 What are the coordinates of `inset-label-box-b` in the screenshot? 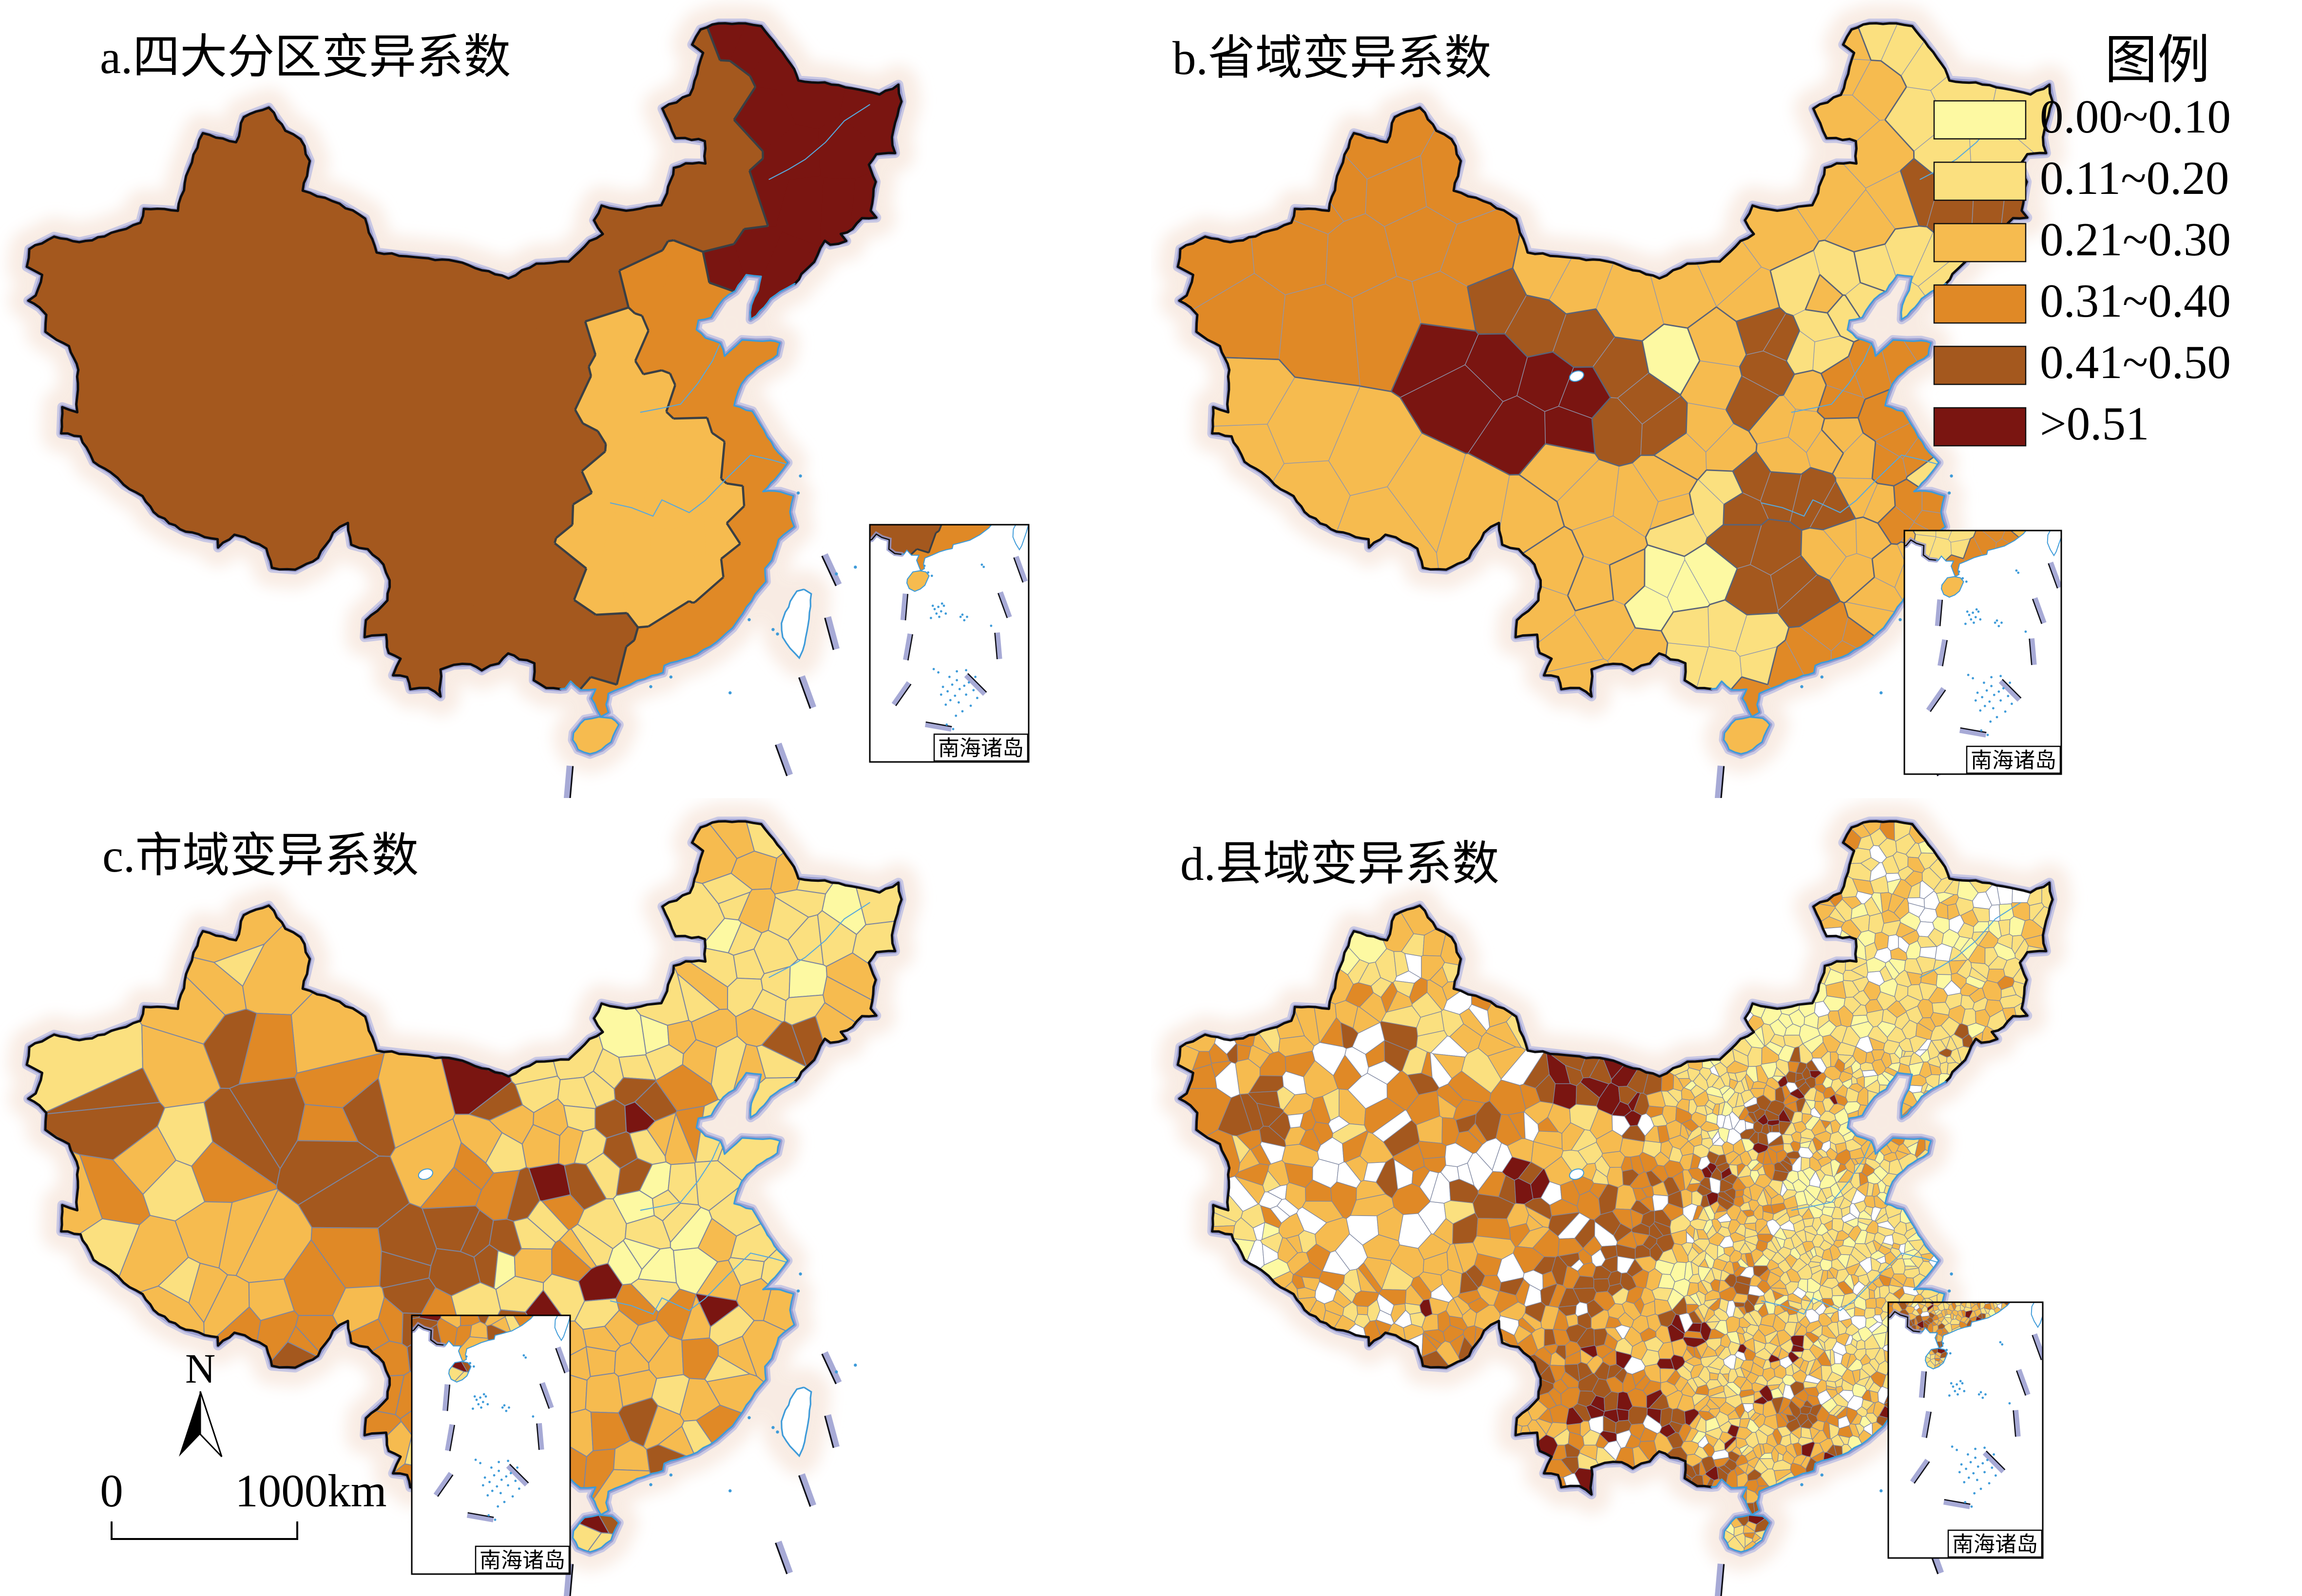 It's located at (2013, 760).